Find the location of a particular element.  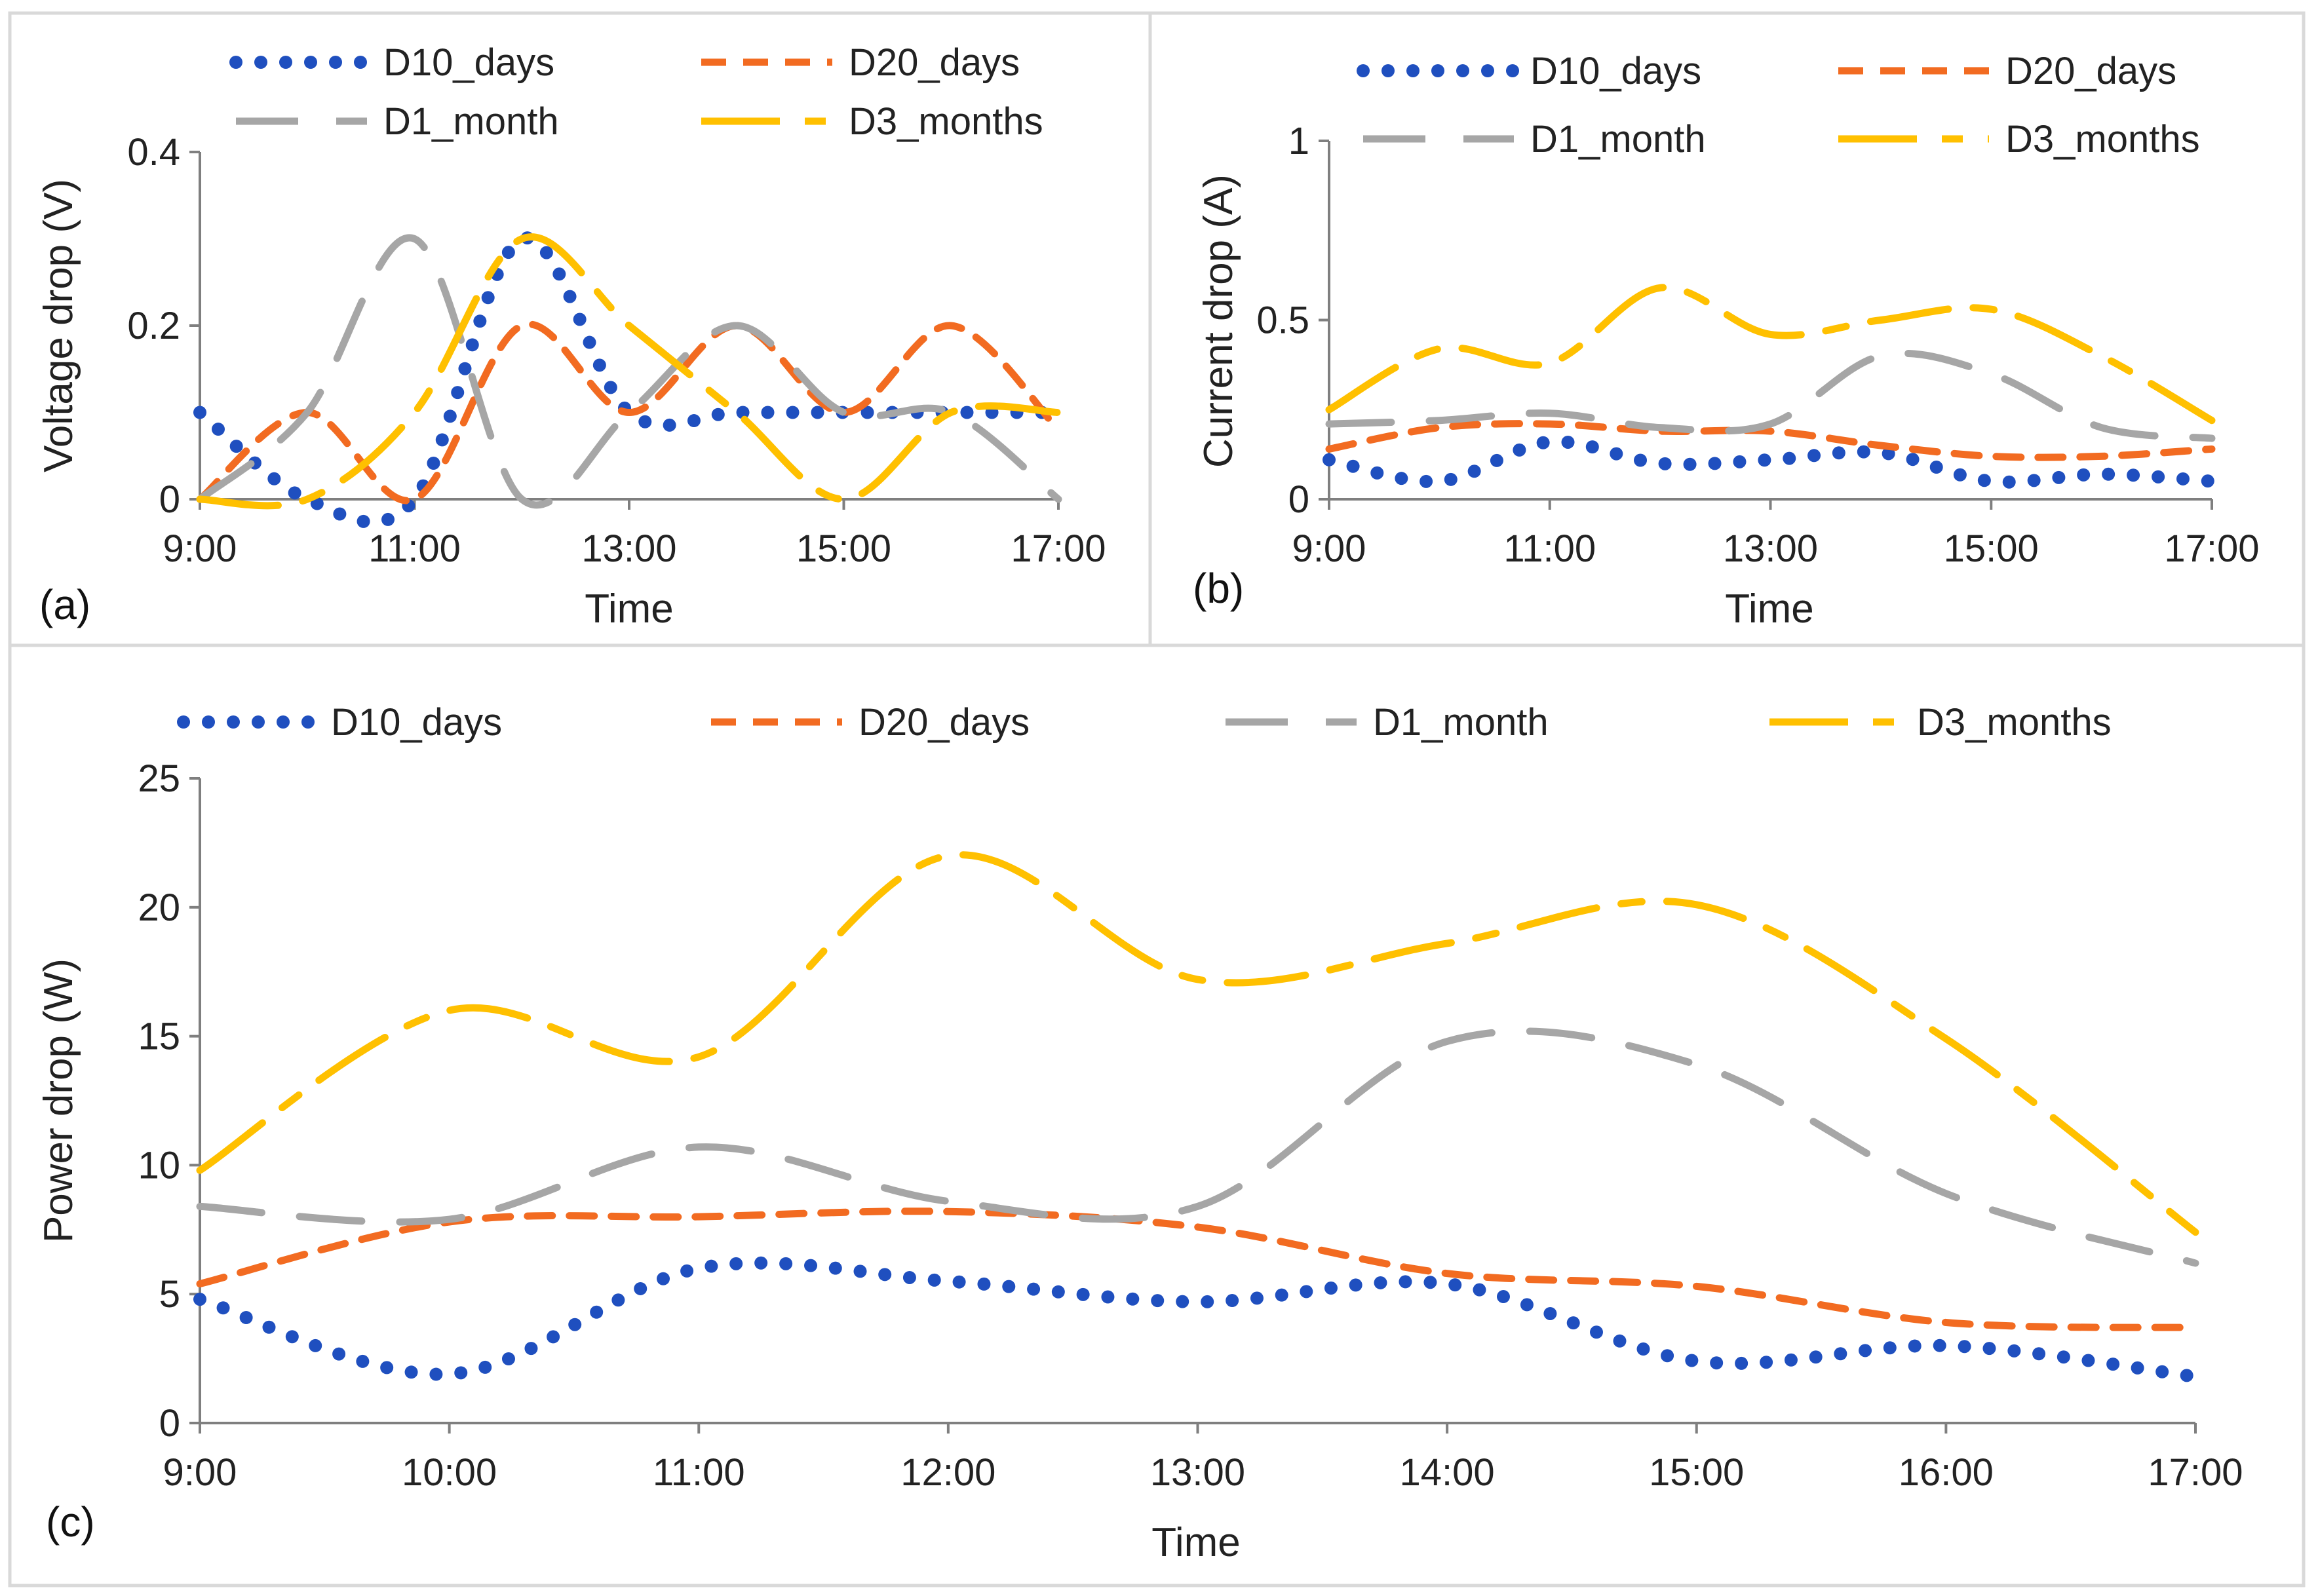

panel-a-series-d3-months-line is located at coordinates (629, 372).